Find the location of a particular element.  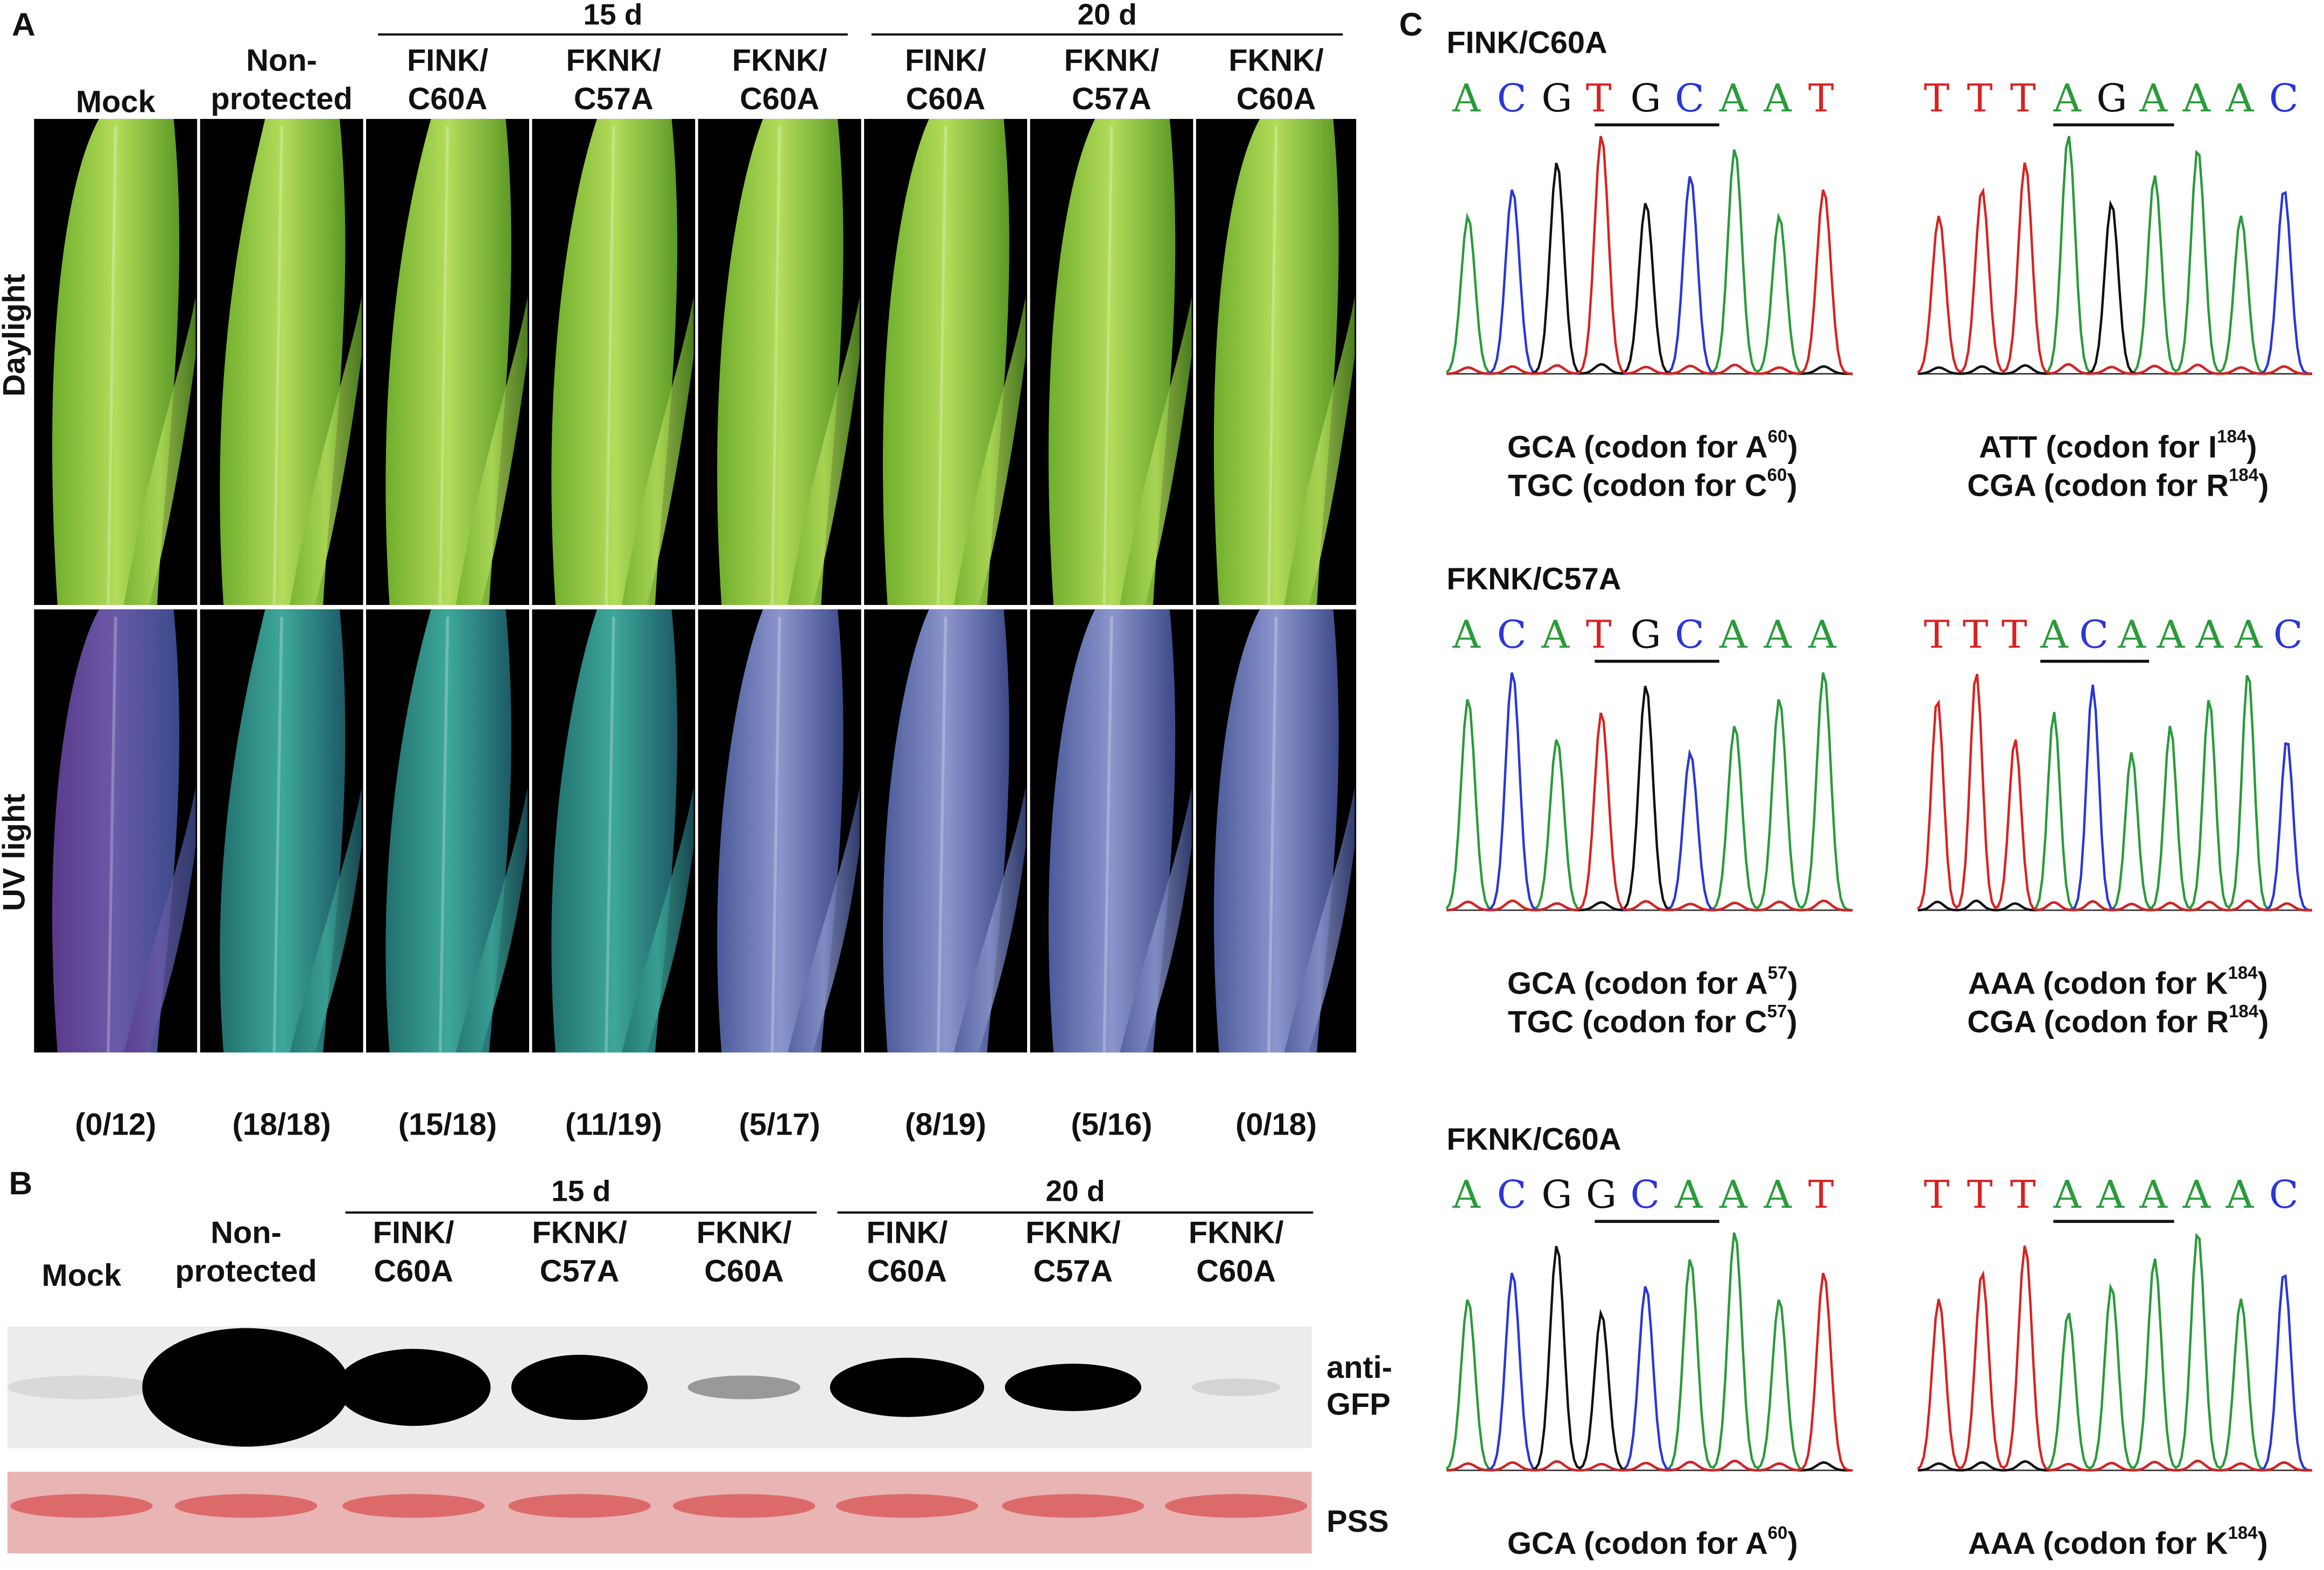

codon-label: AAA (codon for K184) is located at coordinates (2118, 1542).